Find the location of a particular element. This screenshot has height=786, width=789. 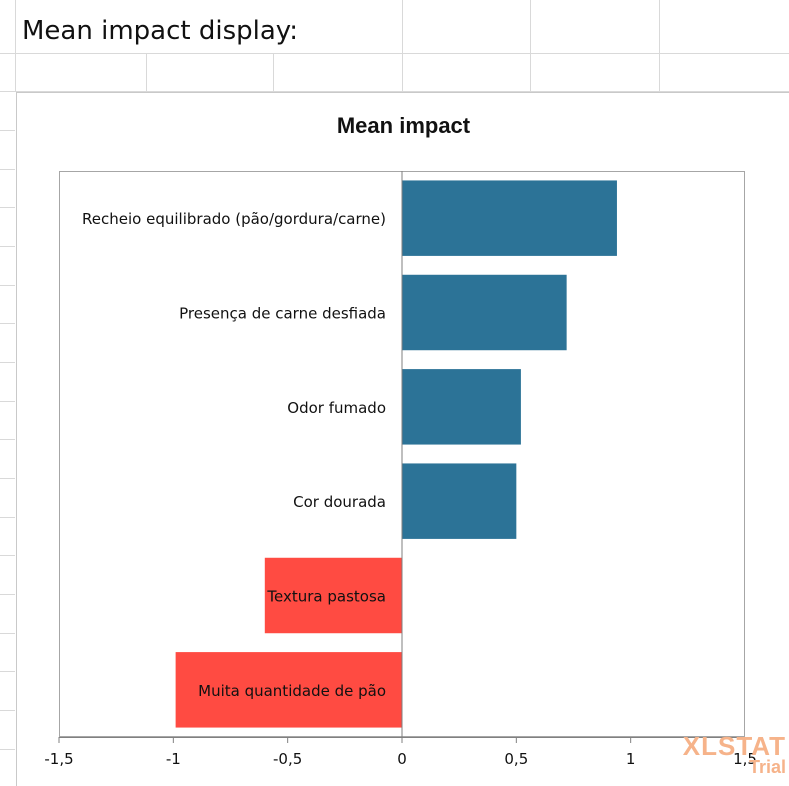

chart-title: Mean impact is located at coordinates (403, 125).